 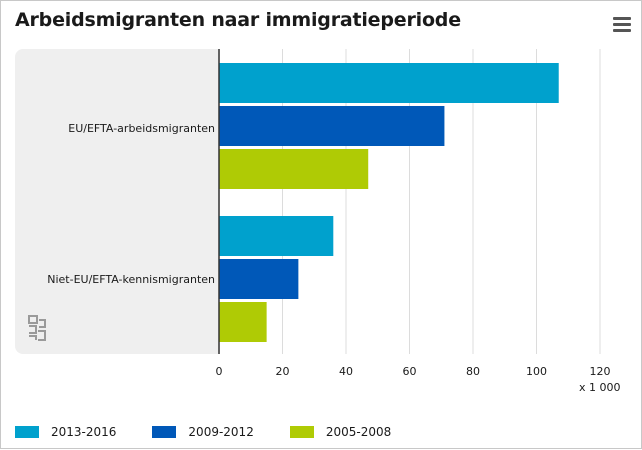 I want to click on x-tick-label: 100, so click(x=536, y=371).